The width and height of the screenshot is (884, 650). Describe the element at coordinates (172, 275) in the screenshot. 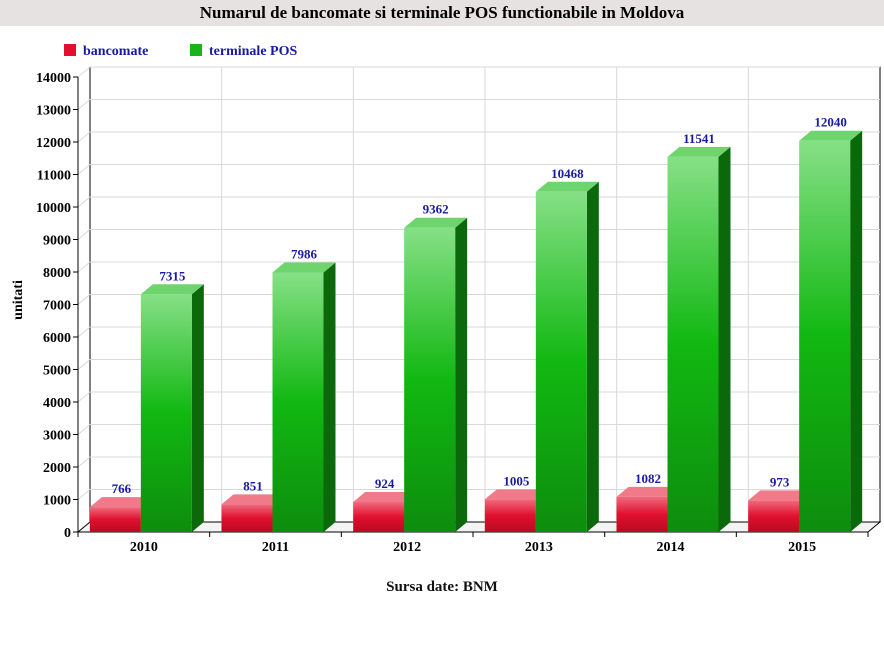

I see `data-label-terminale-pos: 7315` at that location.